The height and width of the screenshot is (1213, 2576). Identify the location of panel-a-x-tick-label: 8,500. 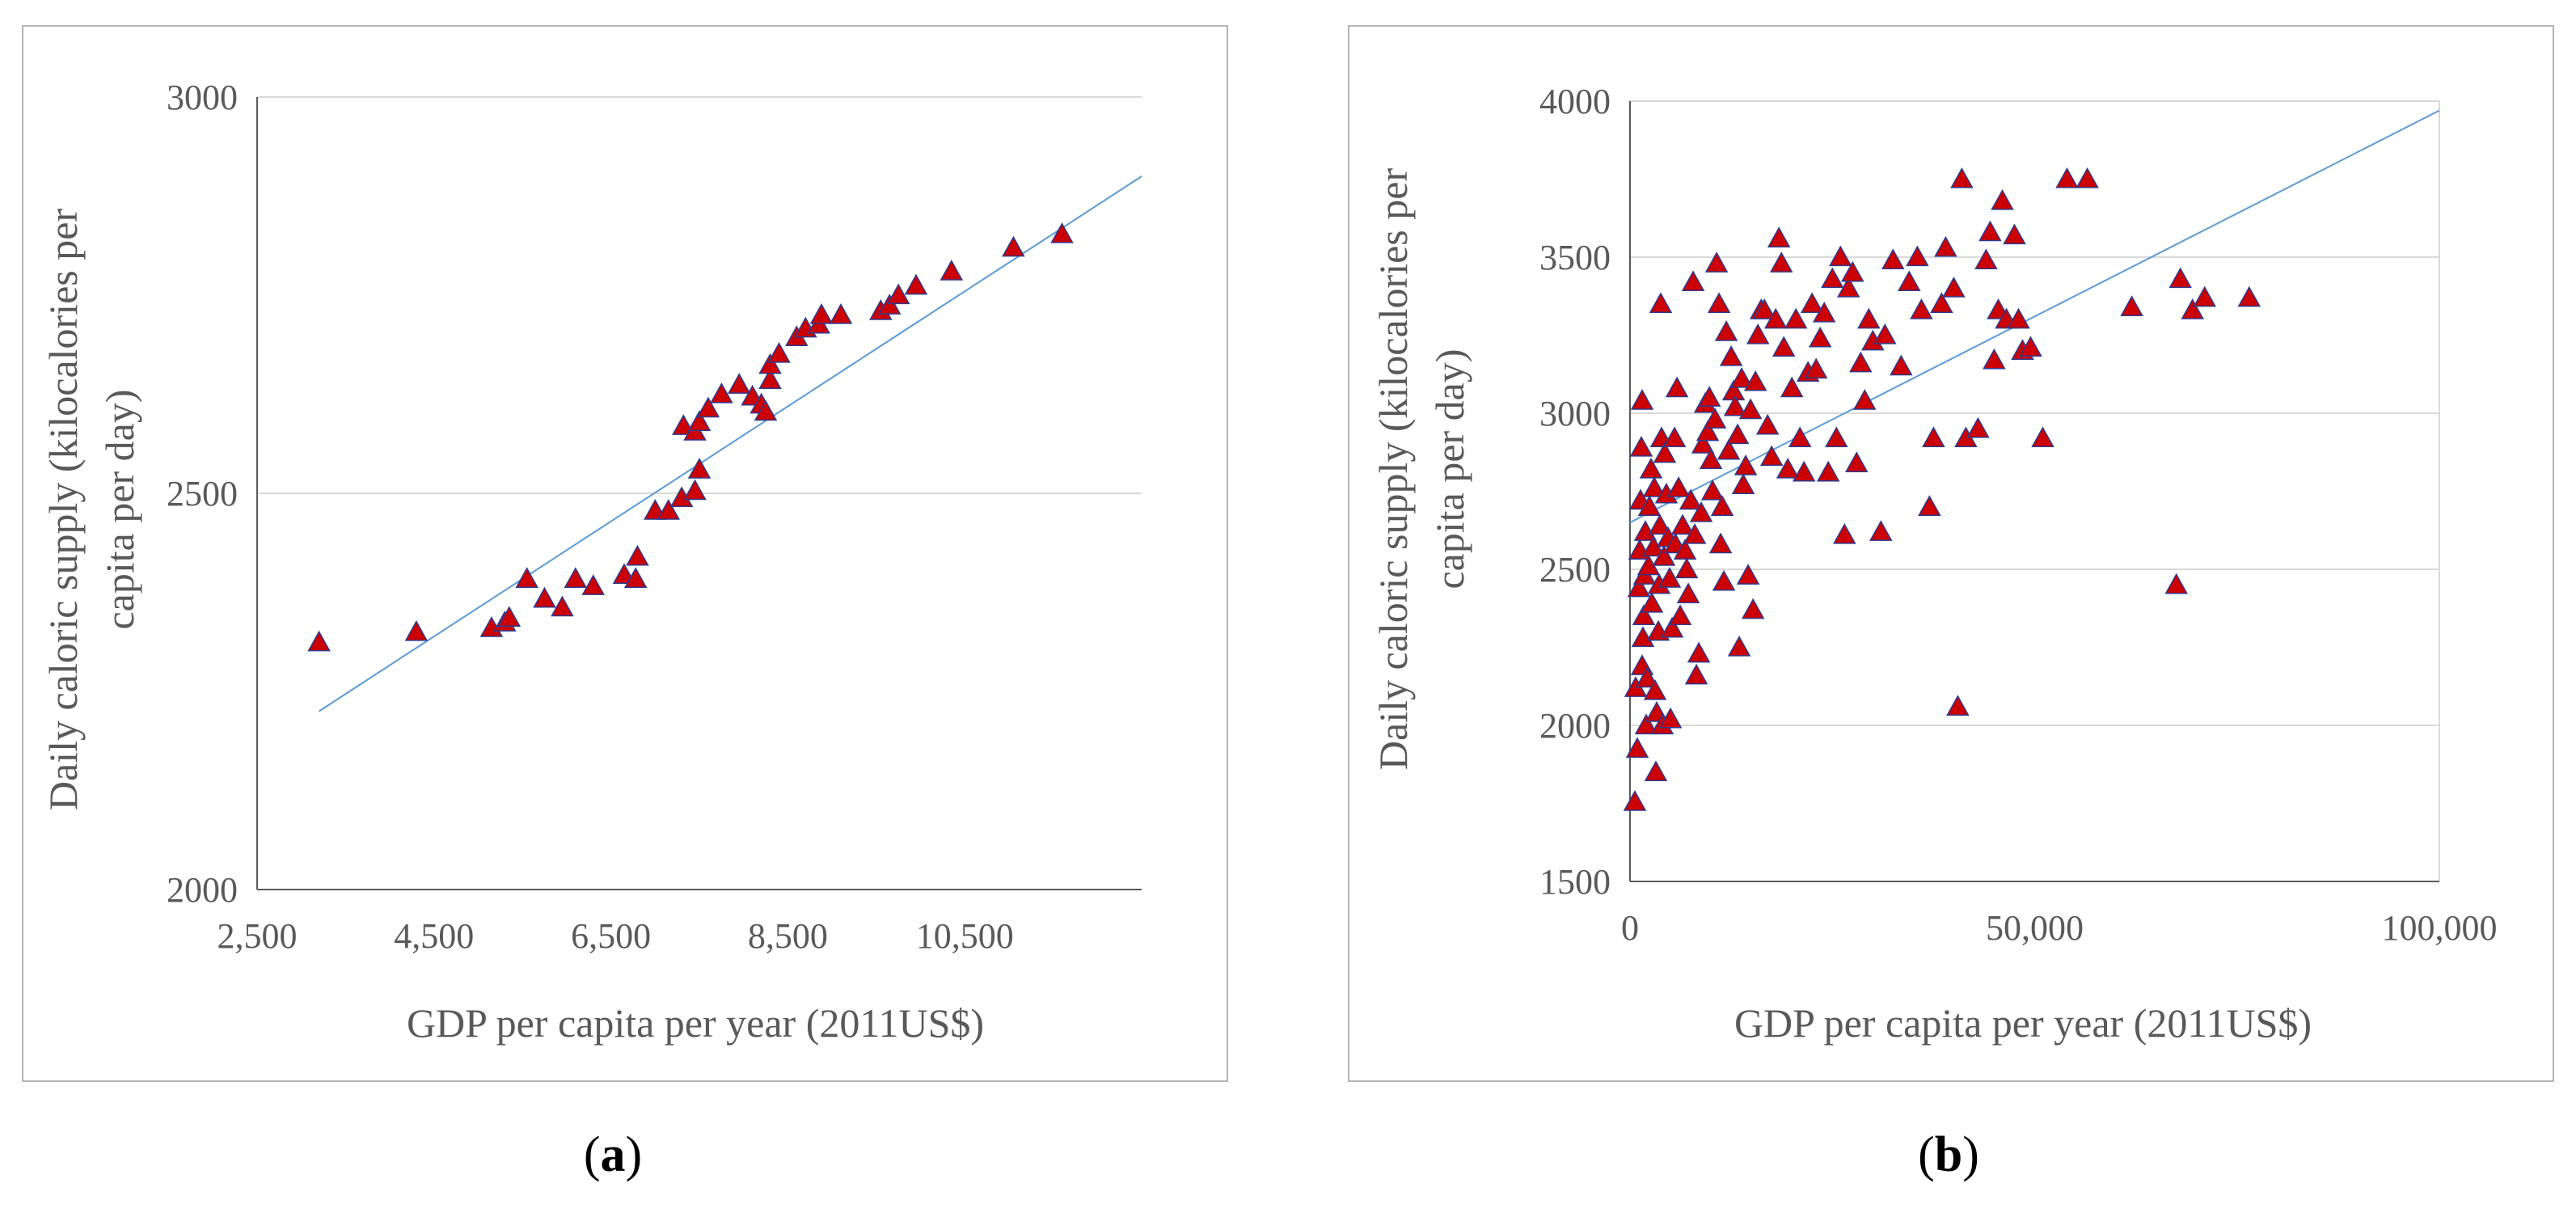
(788, 936).